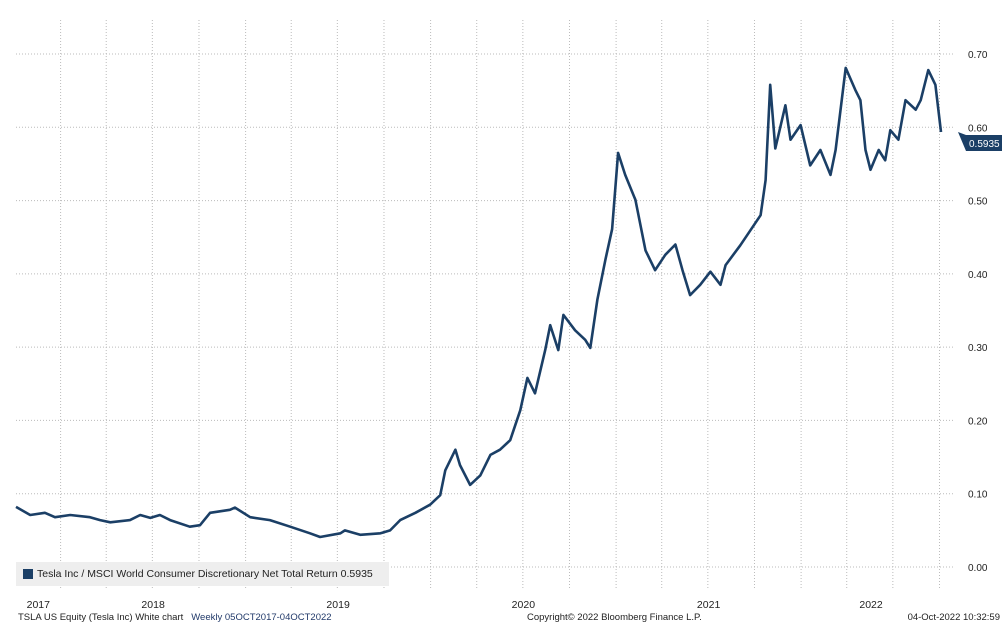 This screenshot has height=635, width=1004. I want to click on y-tick-label: 0.60, so click(978, 128).